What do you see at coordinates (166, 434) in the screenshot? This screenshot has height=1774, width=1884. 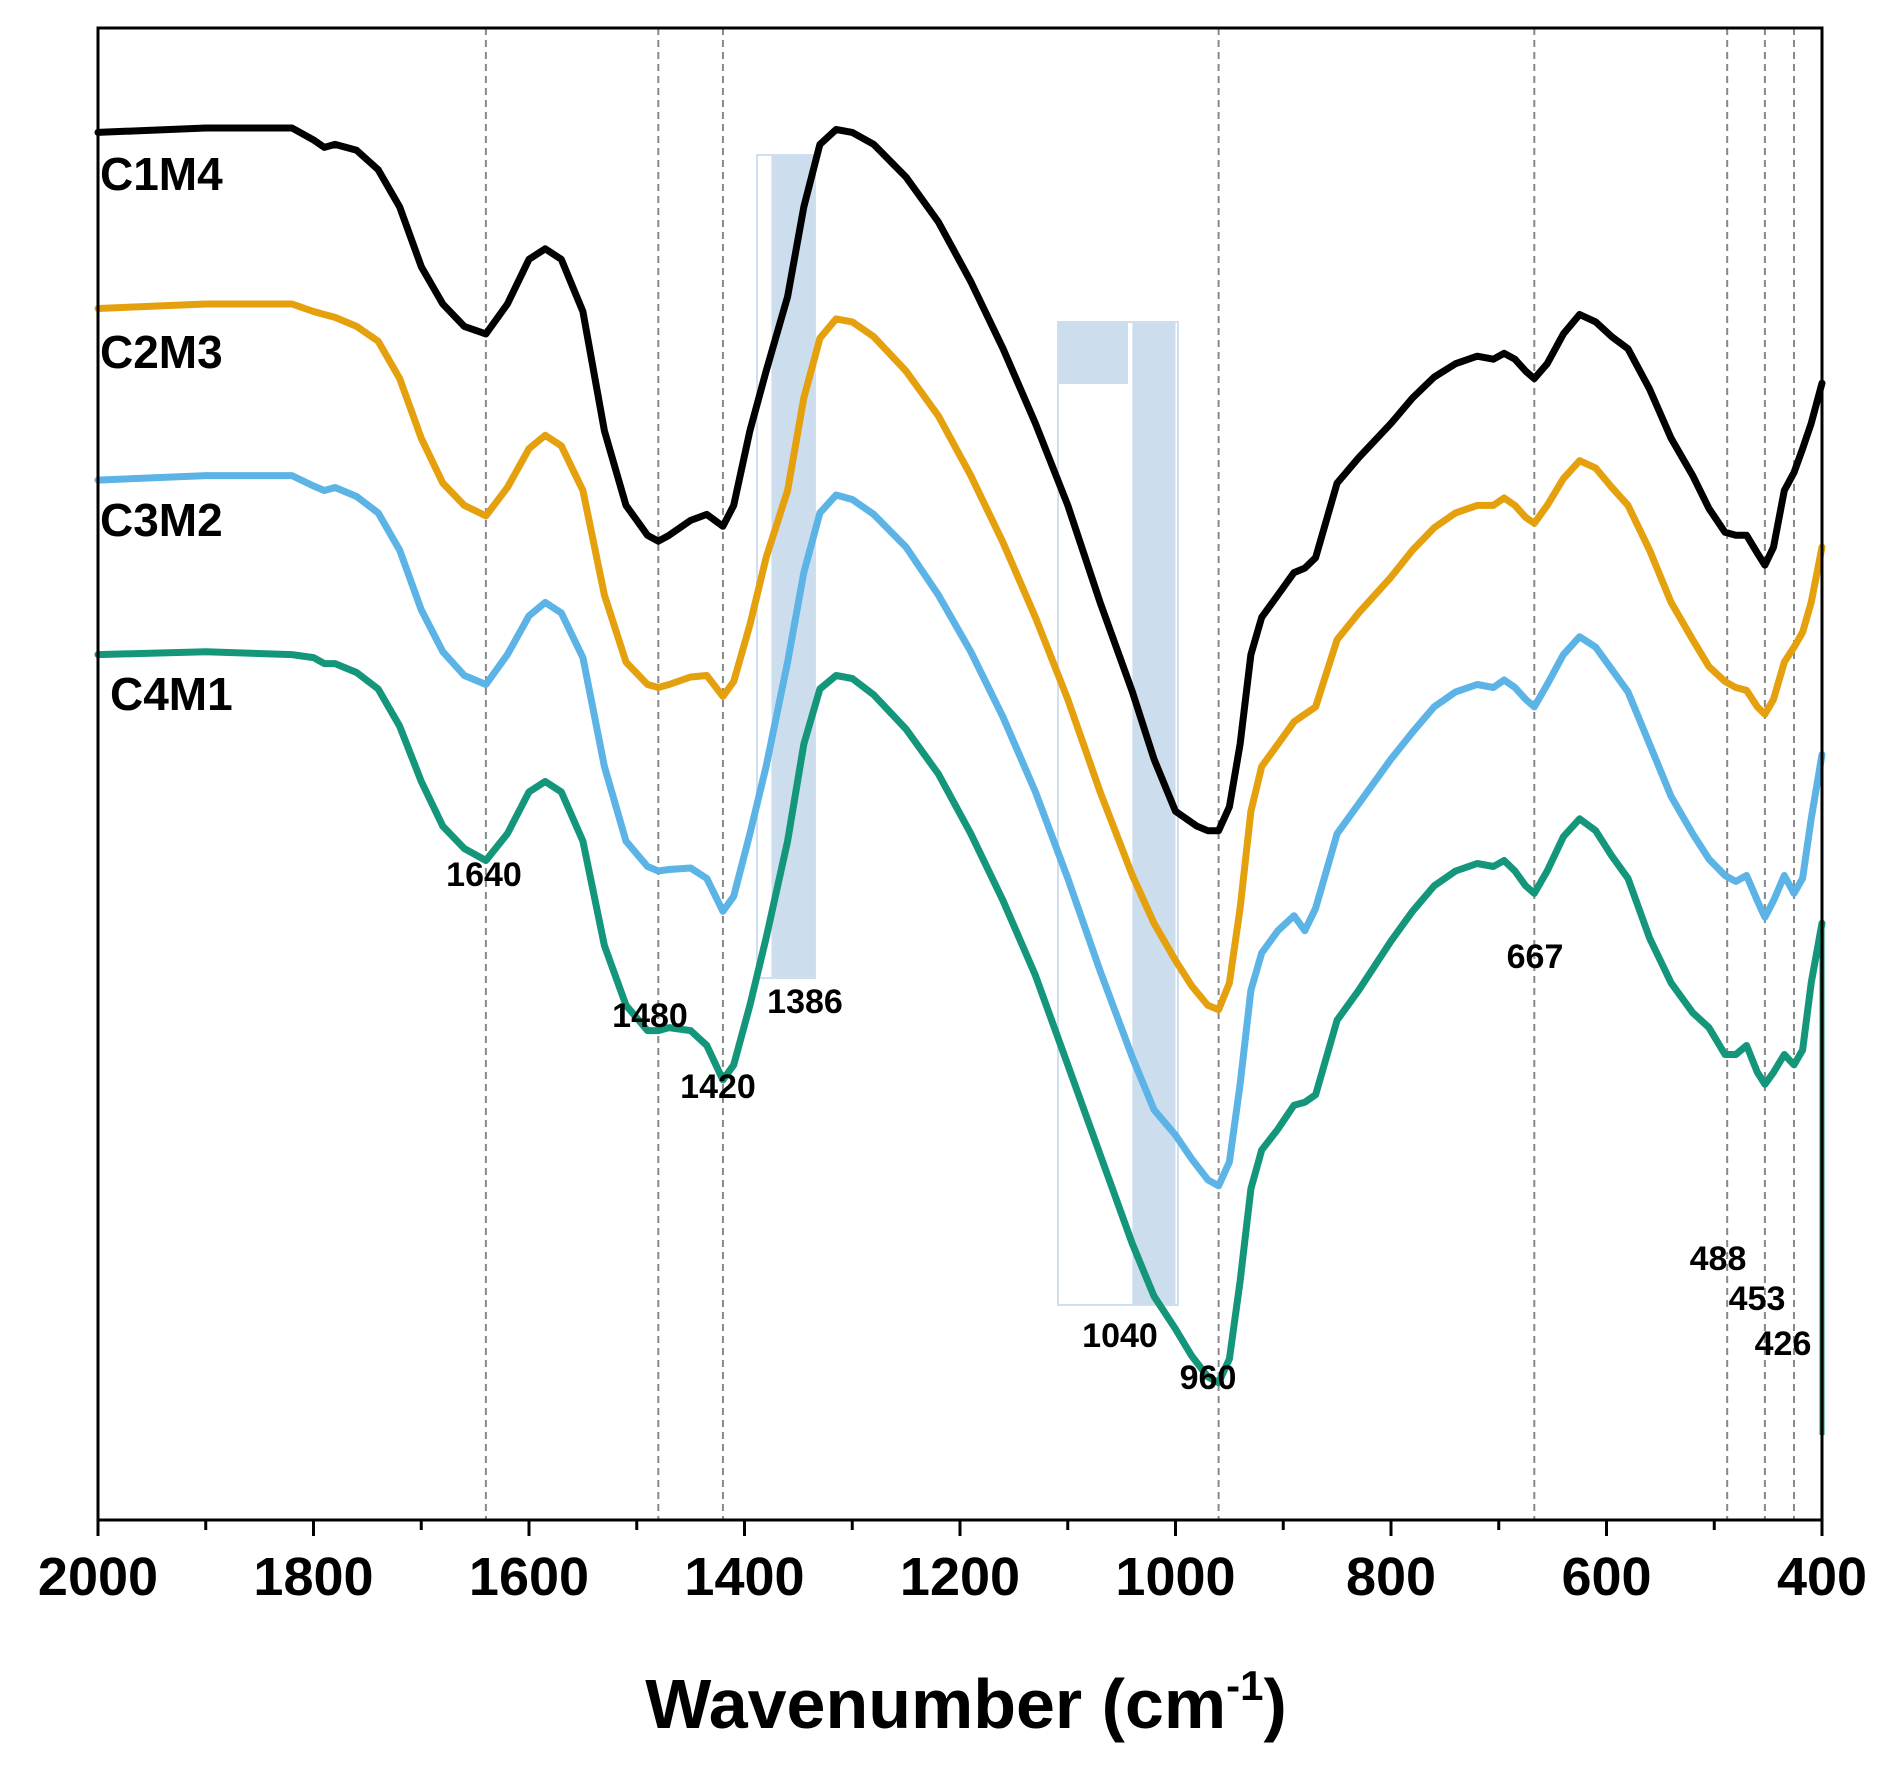 I see `series-labels: C1M4 C2M3 C3M2 C4M1` at bounding box center [166, 434].